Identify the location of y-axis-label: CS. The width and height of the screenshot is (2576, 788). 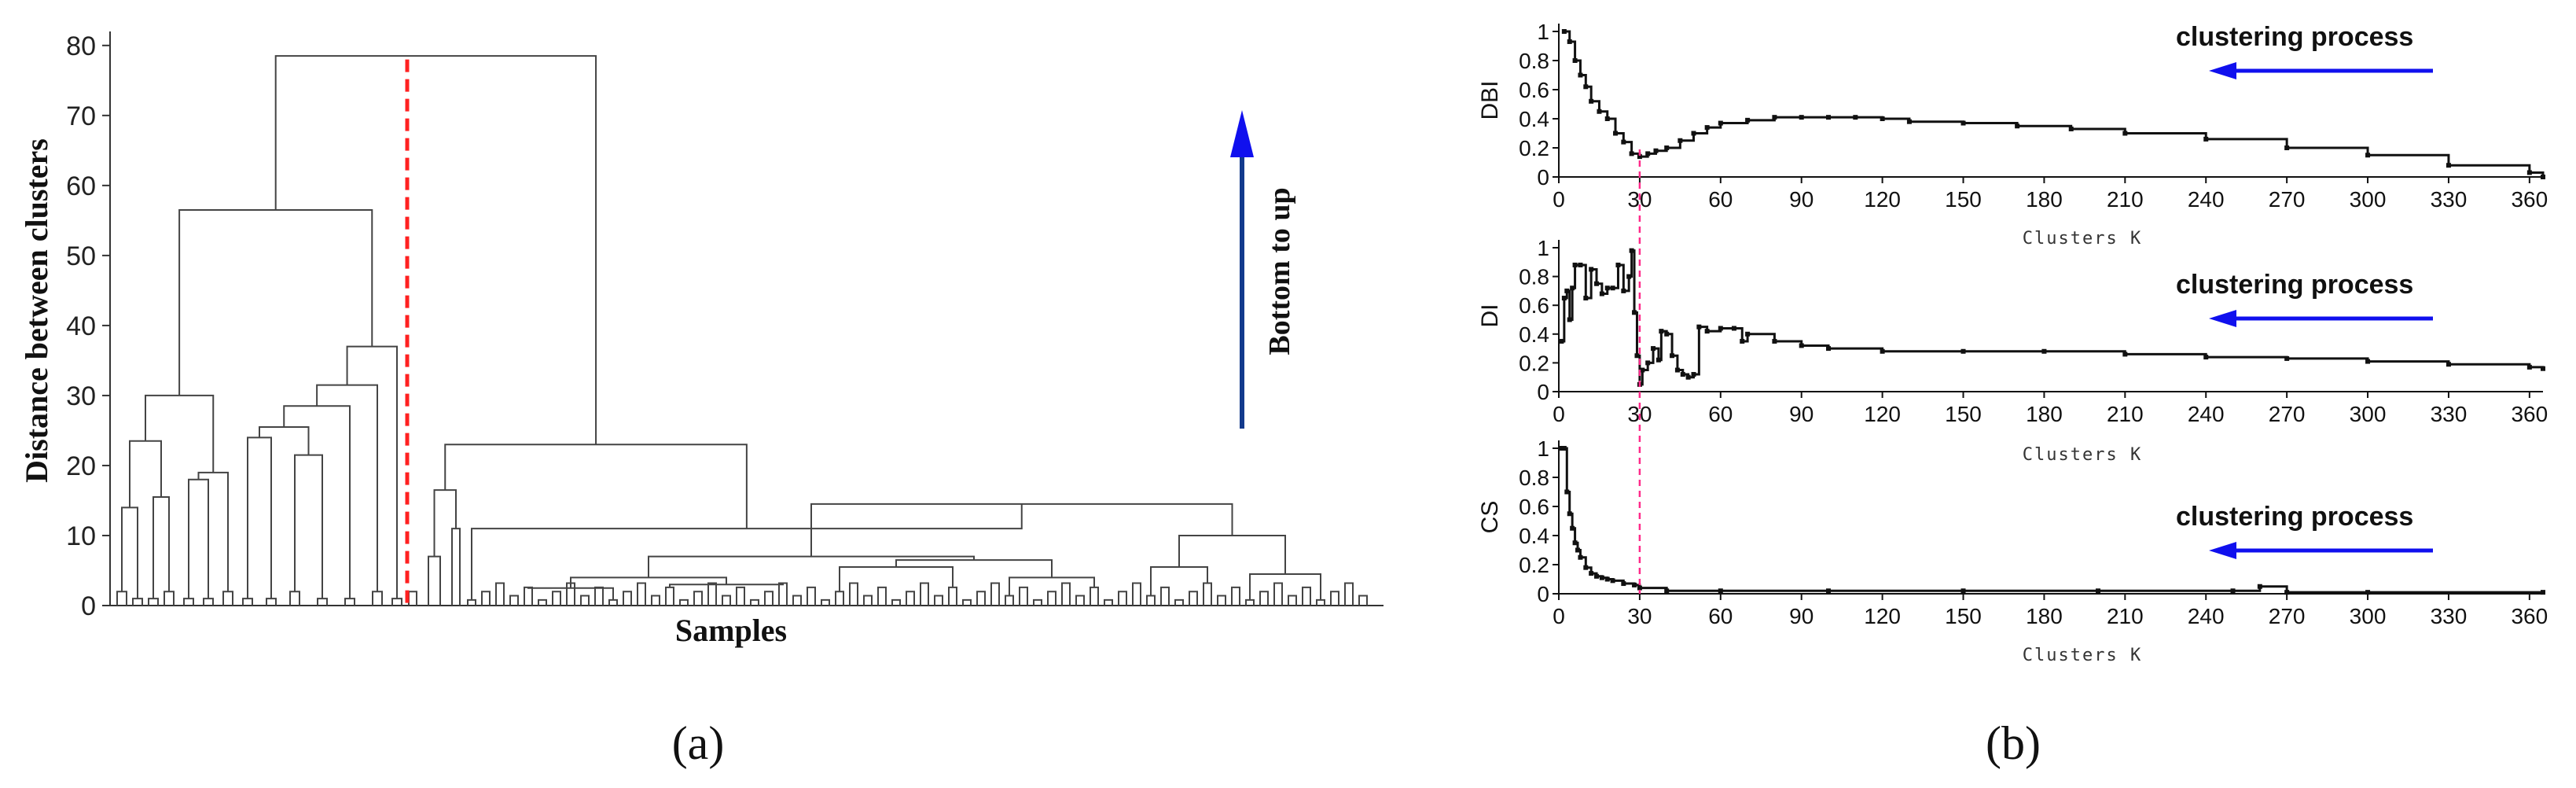
(1490, 517).